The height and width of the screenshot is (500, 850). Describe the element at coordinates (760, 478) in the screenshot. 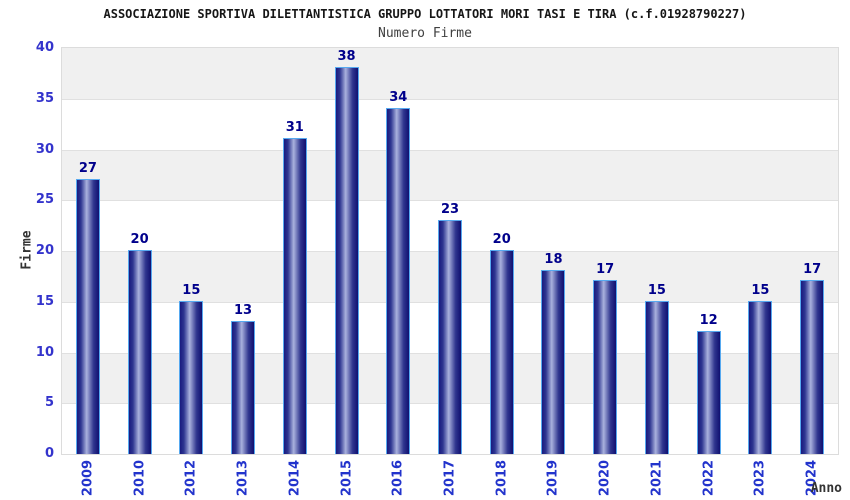

I see `x-tick-label: 2023` at that location.